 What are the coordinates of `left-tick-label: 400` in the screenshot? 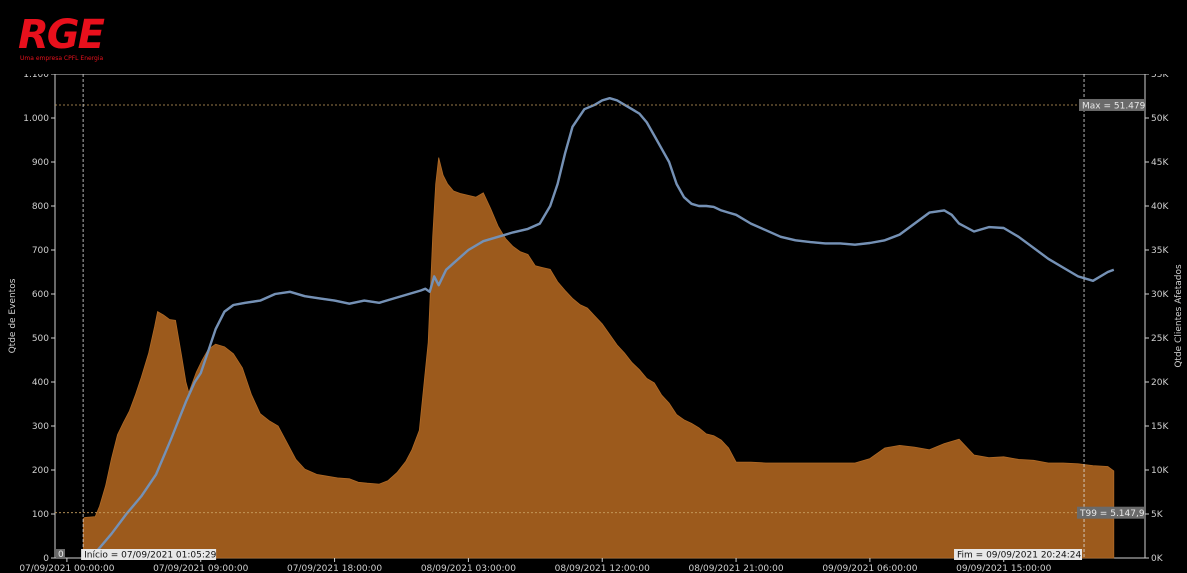 It's located at (40, 383).